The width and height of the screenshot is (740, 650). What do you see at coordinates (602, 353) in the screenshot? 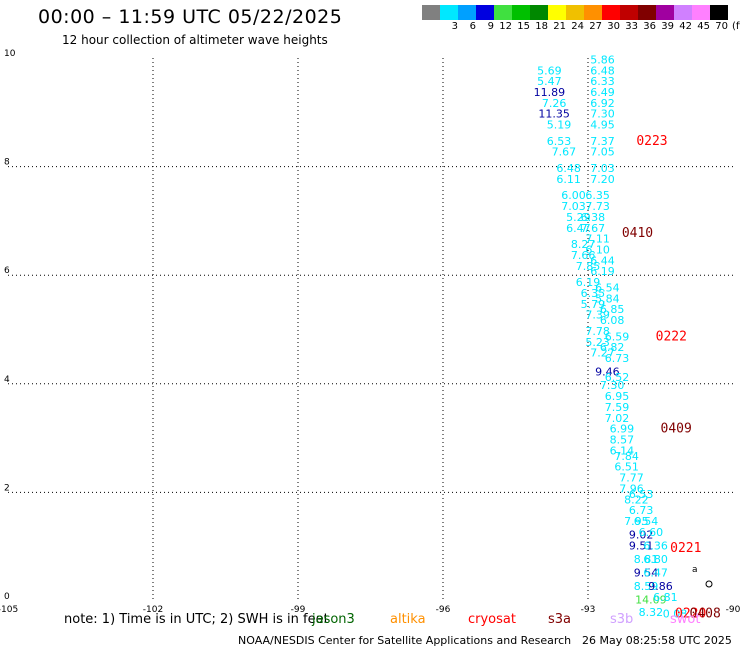
I see `wave-height-point: 7.27` at bounding box center [602, 353].